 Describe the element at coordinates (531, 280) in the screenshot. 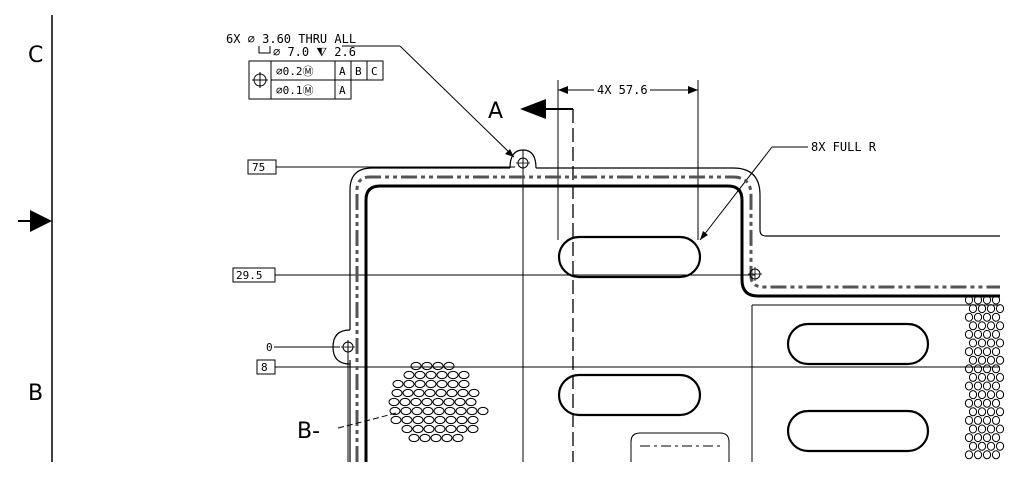

I see `section-a-cut-line: A` at that location.